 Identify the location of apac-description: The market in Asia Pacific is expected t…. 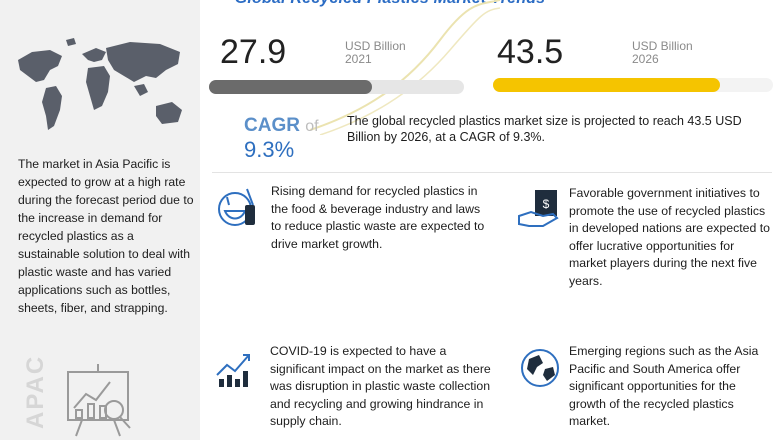
(106, 236).